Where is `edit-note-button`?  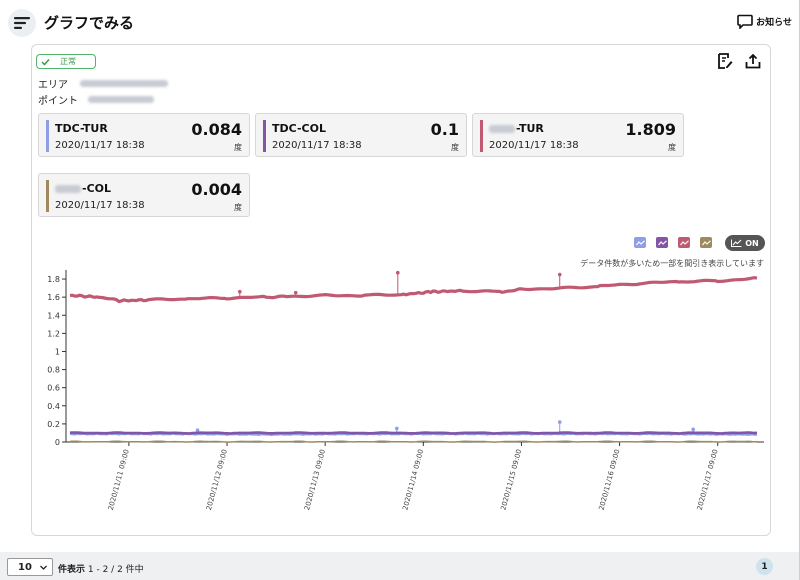
edit-note-button is located at coordinates (725, 63).